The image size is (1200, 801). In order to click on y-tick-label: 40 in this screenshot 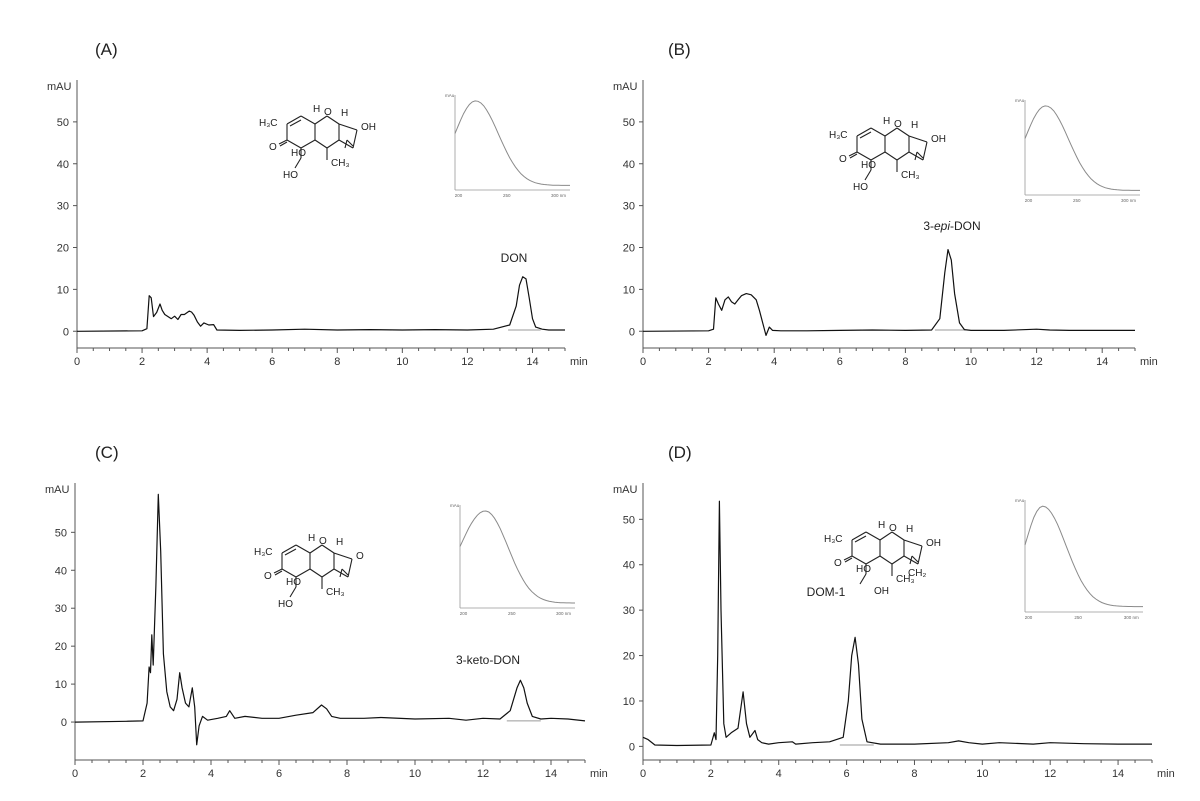, I will do `click(63, 165)`.